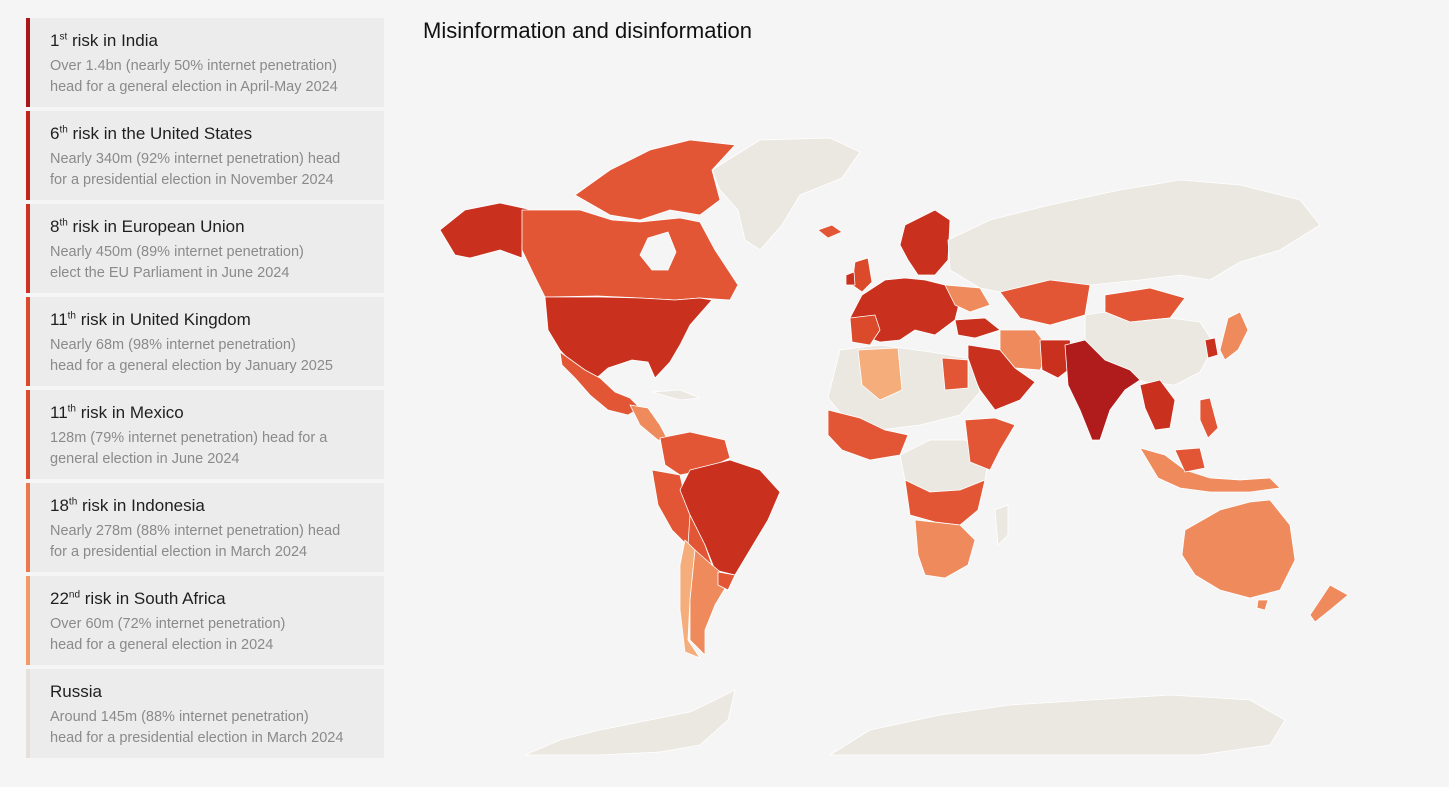 This screenshot has width=1449, height=787. What do you see at coordinates (967, 298) in the screenshot?
I see `eastern-europe` at bounding box center [967, 298].